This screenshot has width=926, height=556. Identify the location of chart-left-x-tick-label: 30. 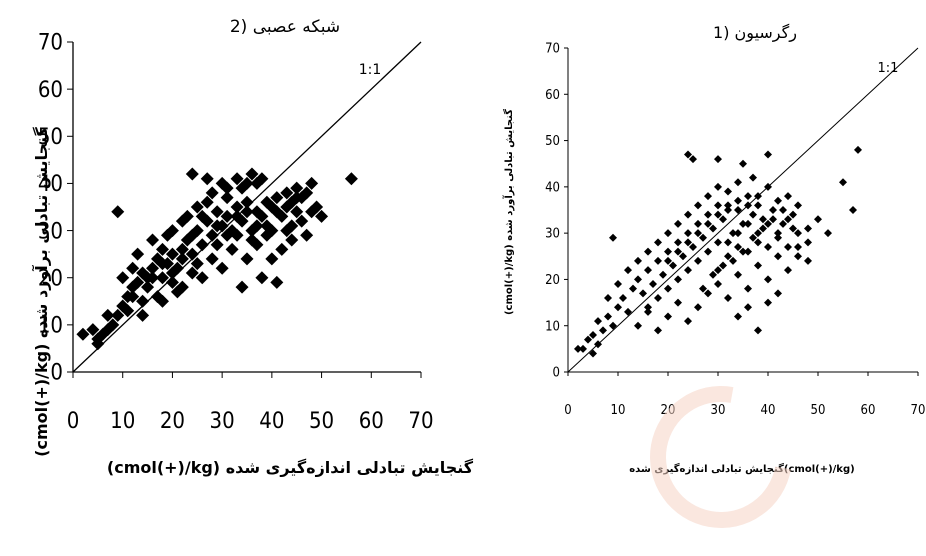
(222, 421).